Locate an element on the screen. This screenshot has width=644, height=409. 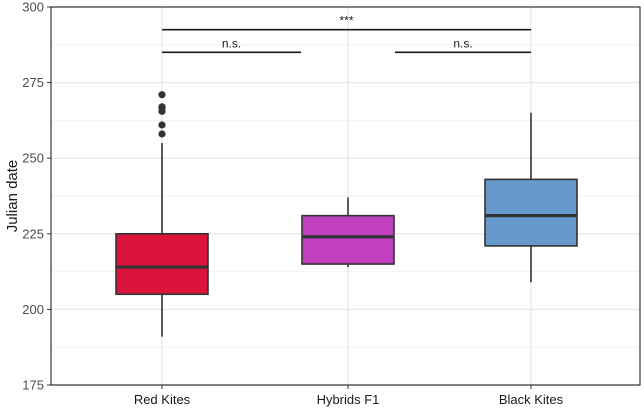
y-tick-label: 250 is located at coordinates (33, 158).